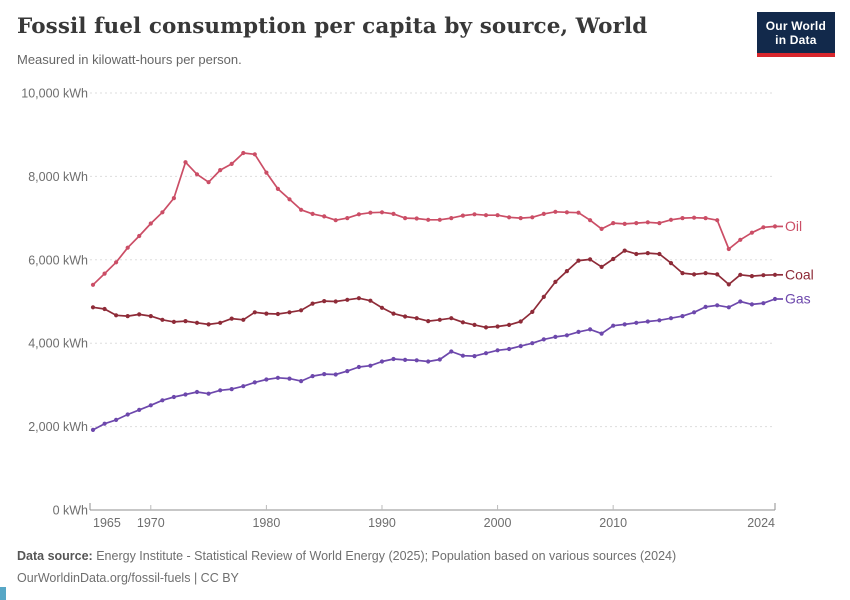  I want to click on gas-series-label: Gas, so click(798, 298).